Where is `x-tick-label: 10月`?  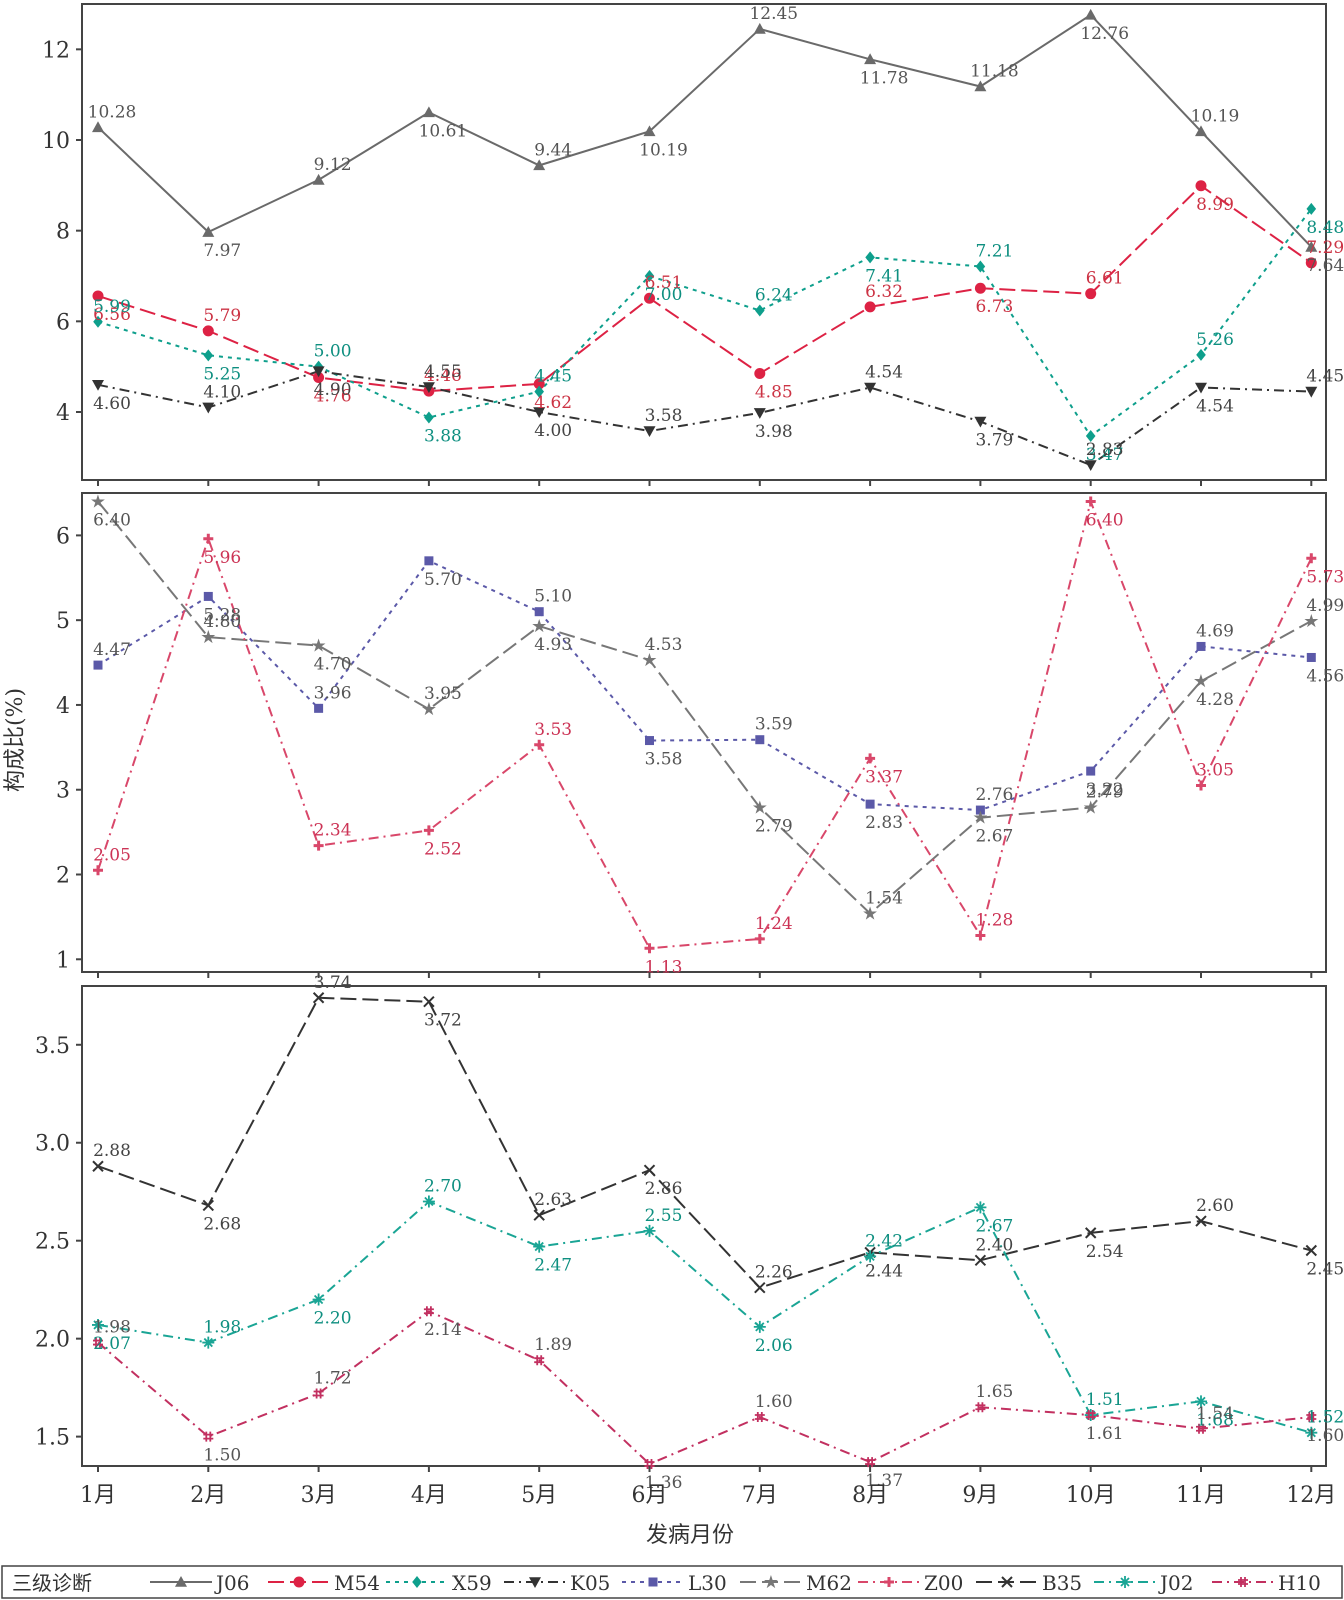 x-tick-label: 10月 is located at coordinates (1091, 1495).